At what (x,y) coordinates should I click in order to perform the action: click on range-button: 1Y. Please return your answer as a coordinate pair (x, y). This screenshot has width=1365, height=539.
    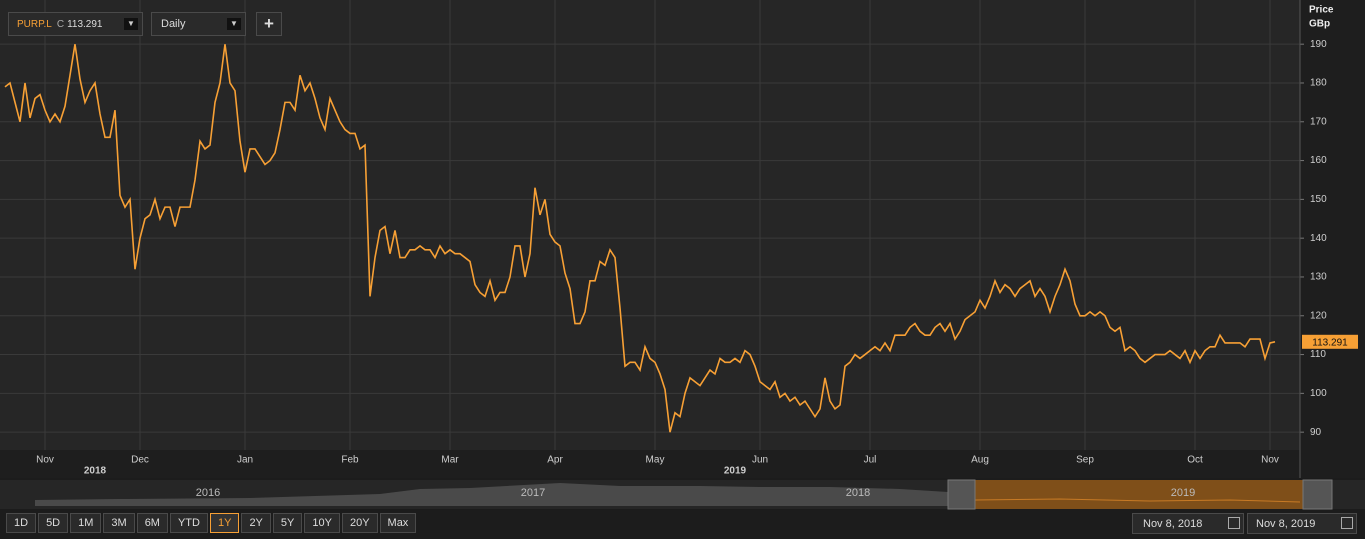
    Looking at the image, I should click on (224, 523).